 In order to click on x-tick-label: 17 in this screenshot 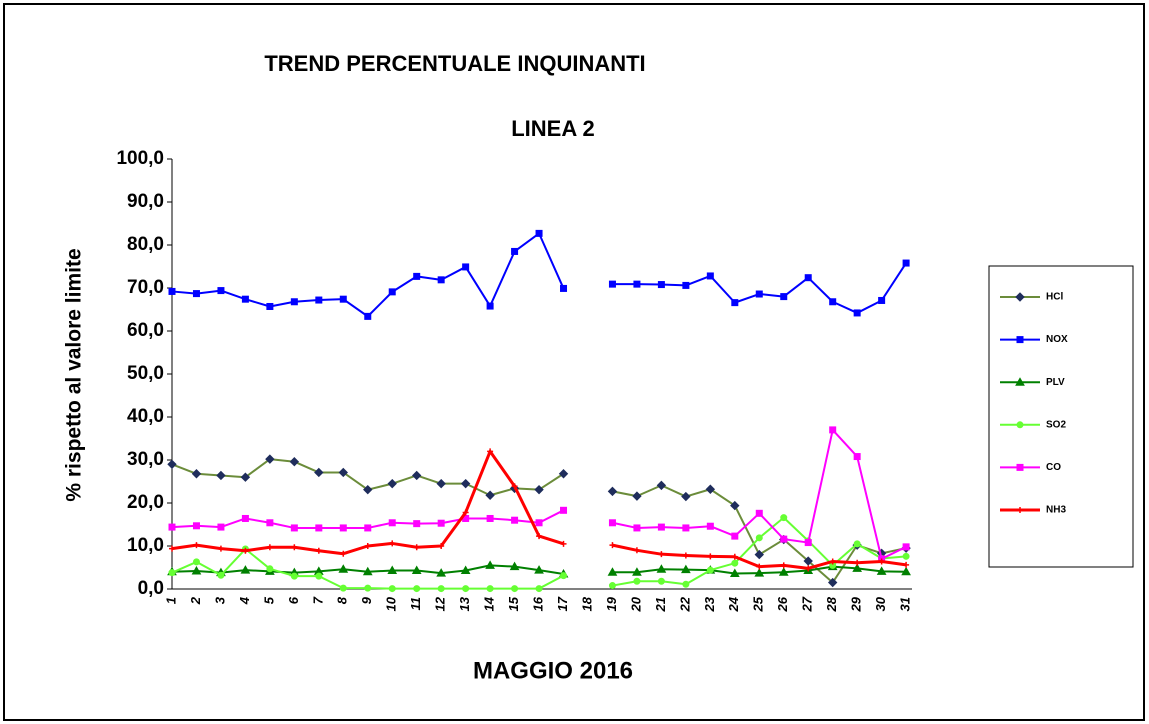, I will do `click(562, 603)`.